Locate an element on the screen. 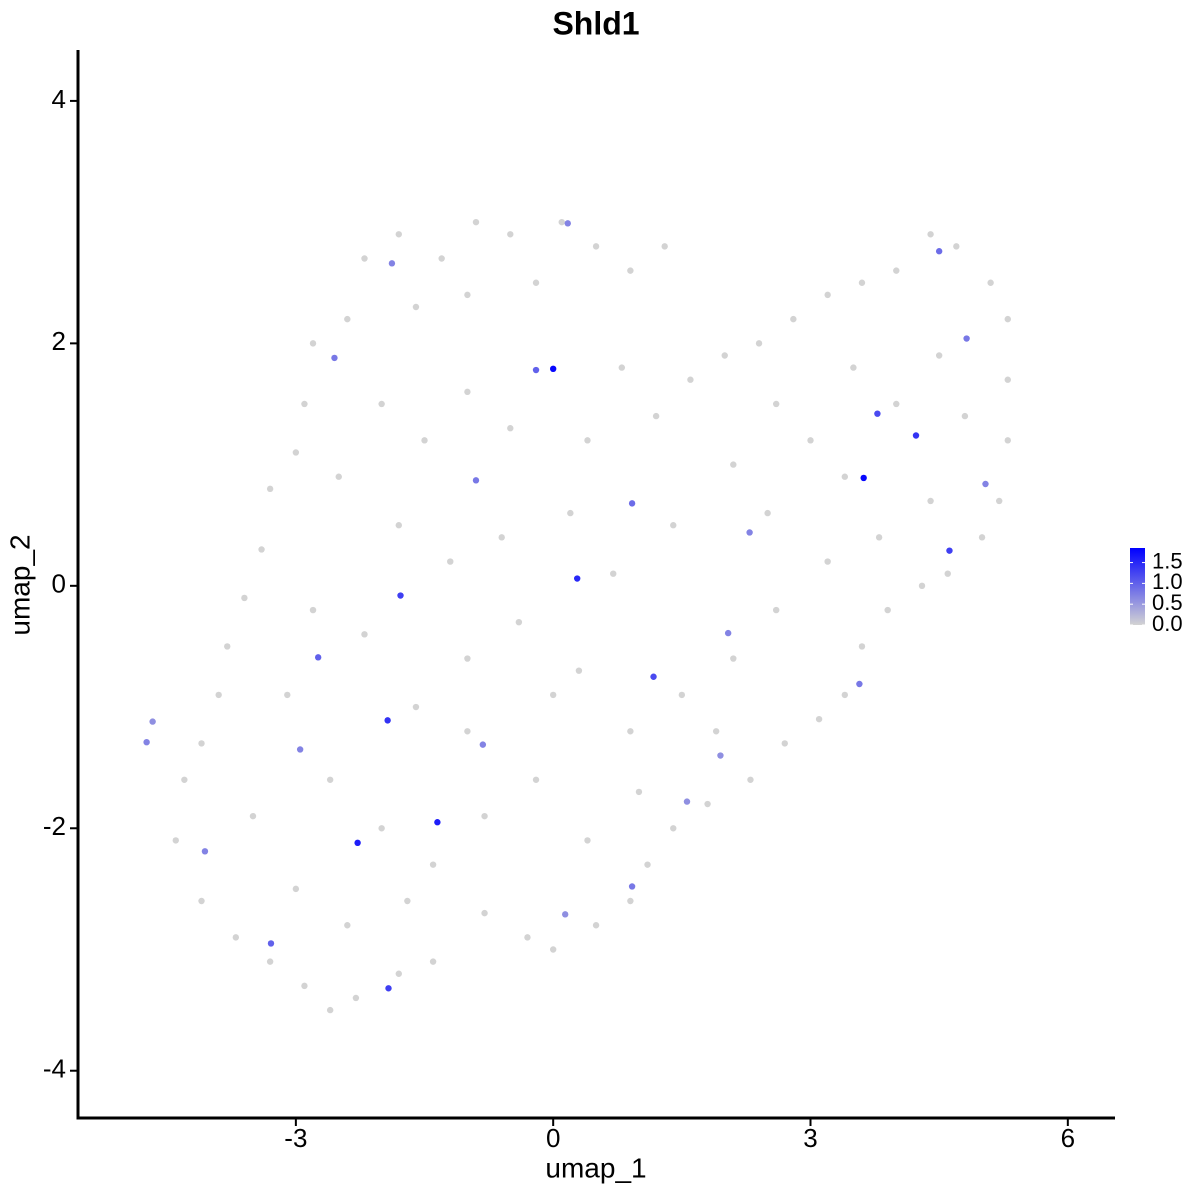  y-tick-label: -4 is located at coordinates (54, 1069).